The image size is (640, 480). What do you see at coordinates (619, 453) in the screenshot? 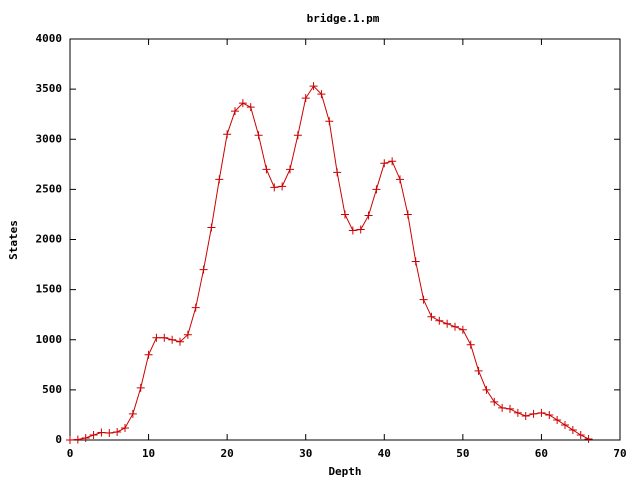
I see `x-tick-label: 70` at bounding box center [619, 453].